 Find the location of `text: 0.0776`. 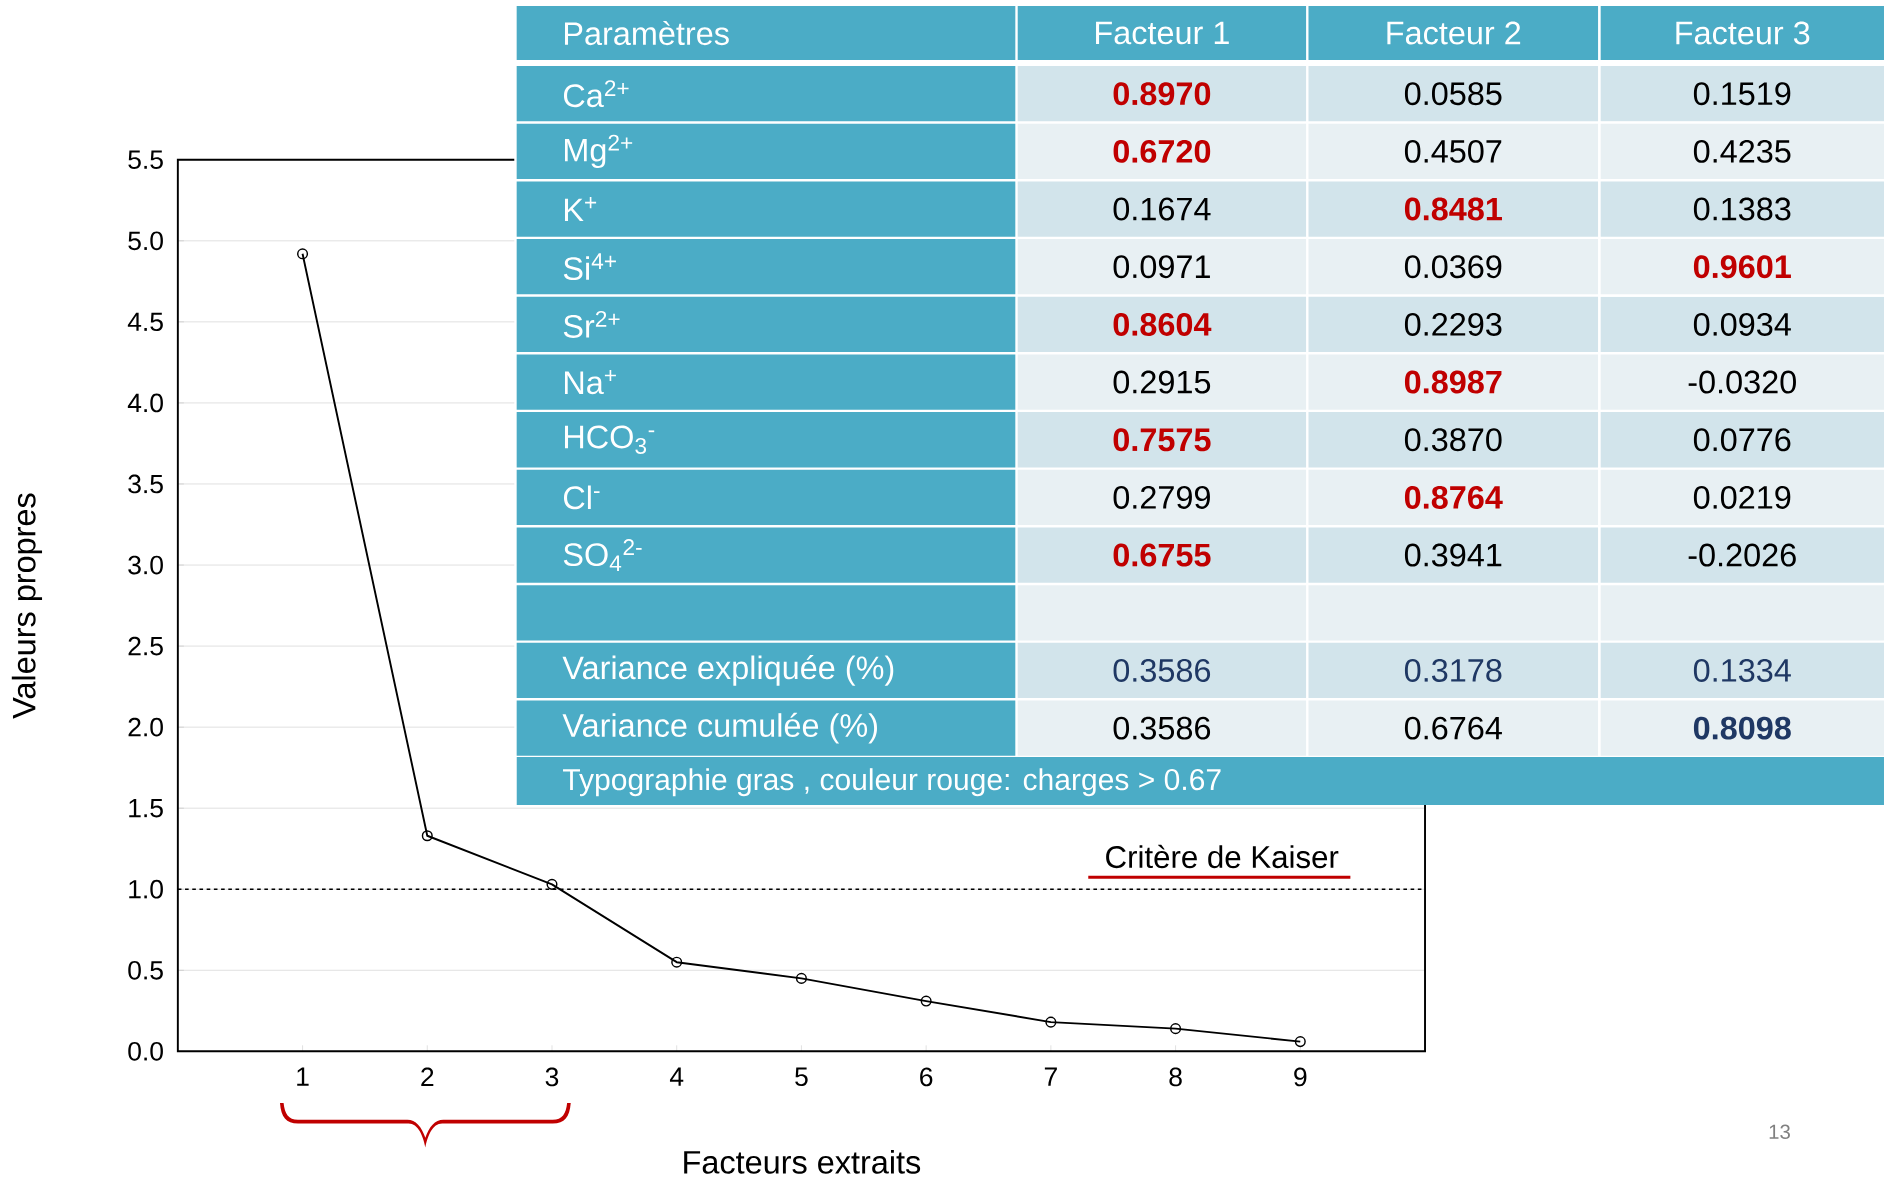

text: 0.0776 is located at coordinates (1742, 440).